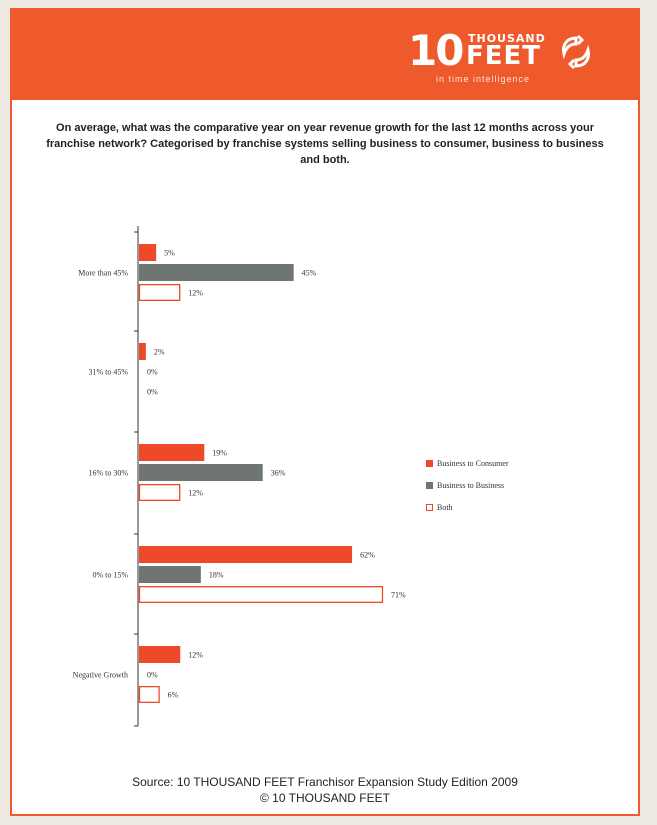  What do you see at coordinates (169, 253) in the screenshot?
I see `data-label: 5%` at bounding box center [169, 253].